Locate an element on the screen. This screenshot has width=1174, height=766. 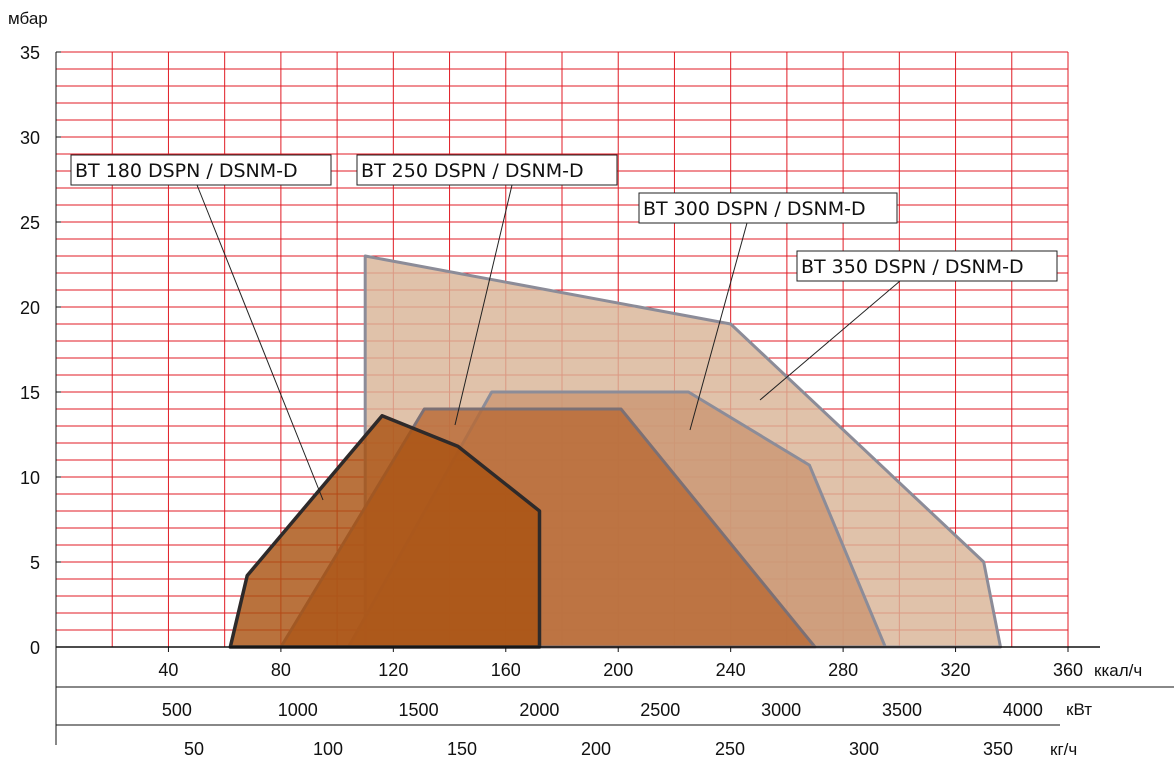
x-unit-label-kw: кВт is located at coordinates (1079, 709).